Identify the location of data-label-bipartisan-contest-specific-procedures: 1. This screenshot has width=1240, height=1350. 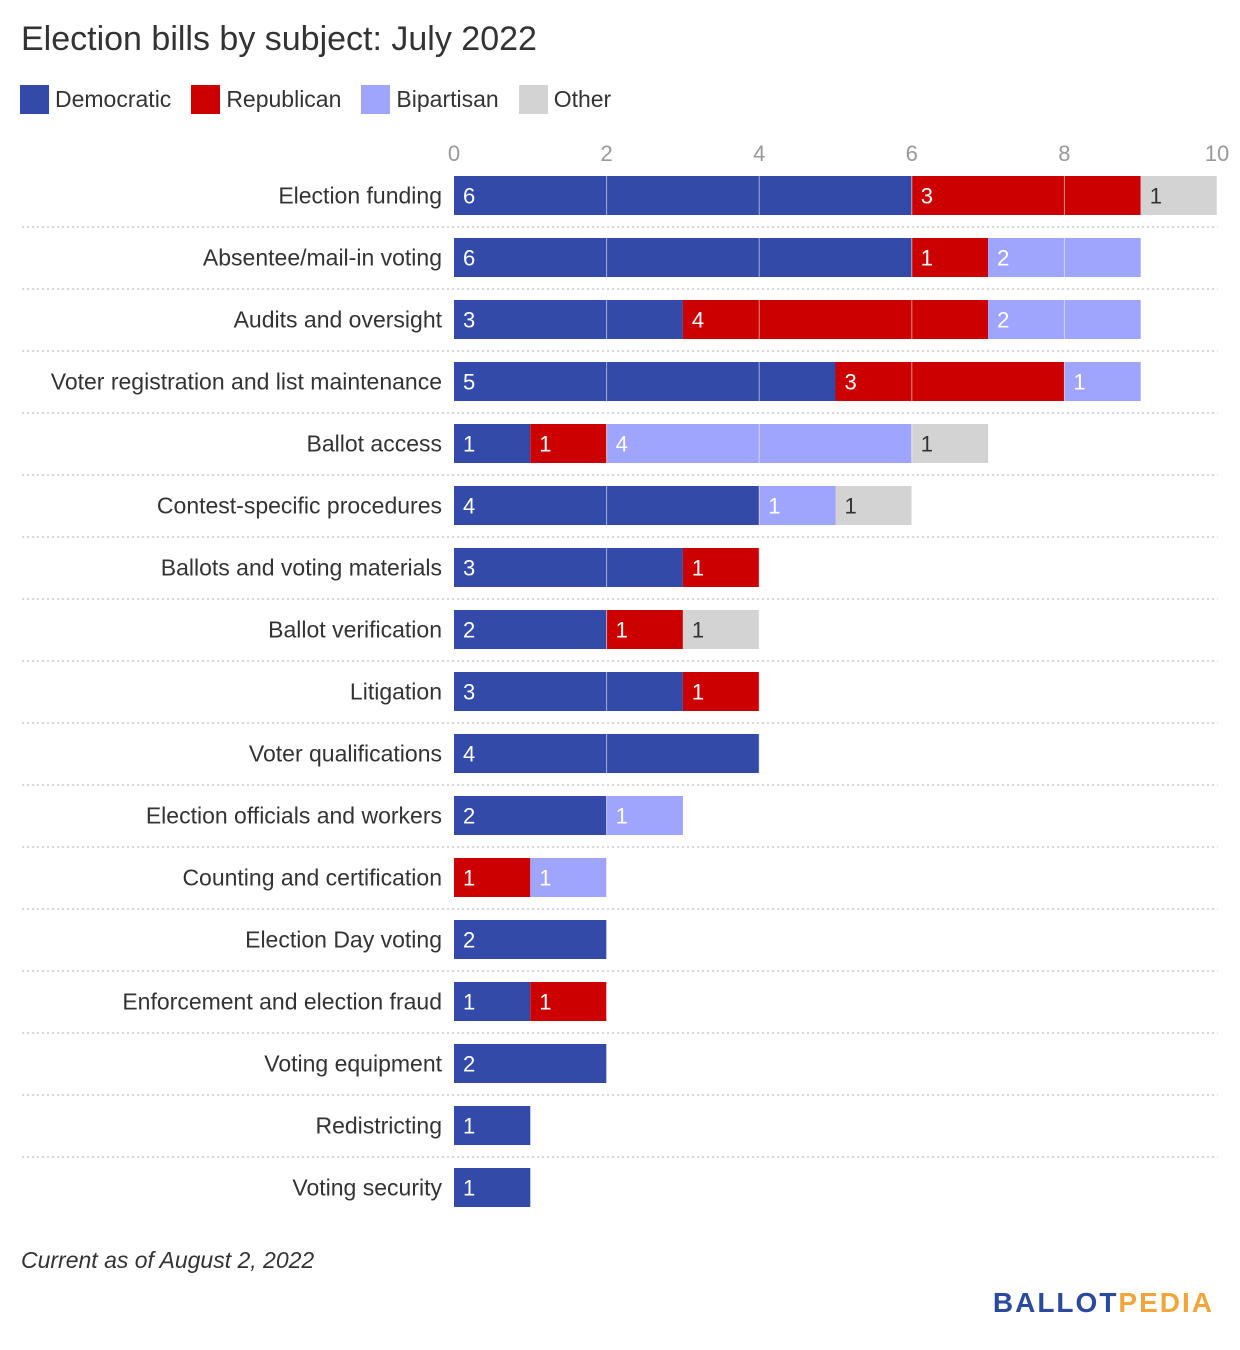
(774, 506).